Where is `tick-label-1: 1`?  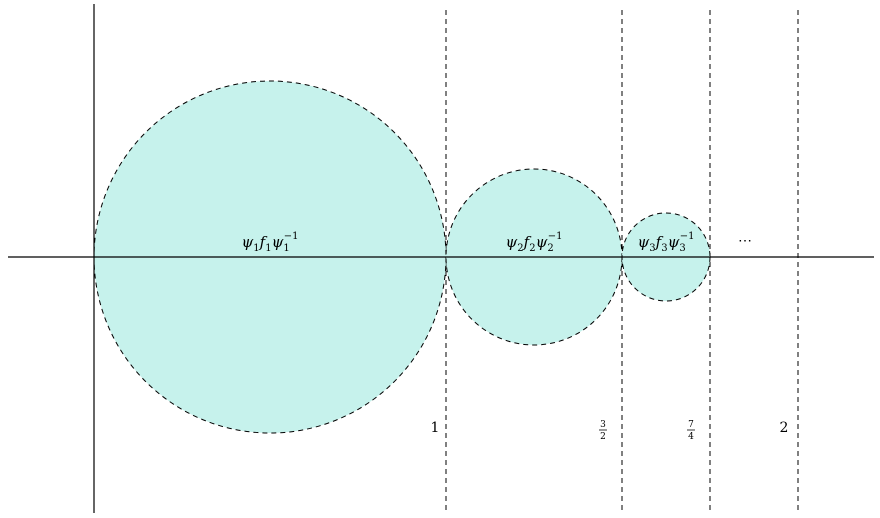 tick-label-1: 1 is located at coordinates (435, 428).